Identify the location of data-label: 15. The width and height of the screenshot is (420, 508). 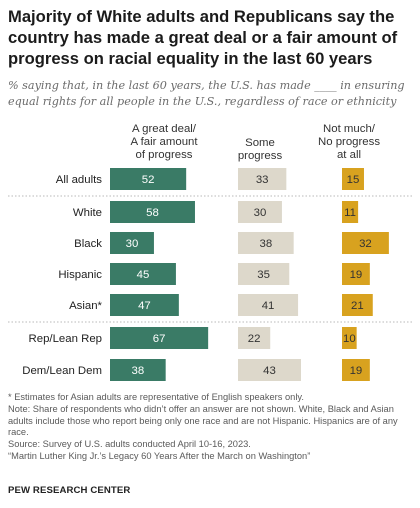
(353, 180).